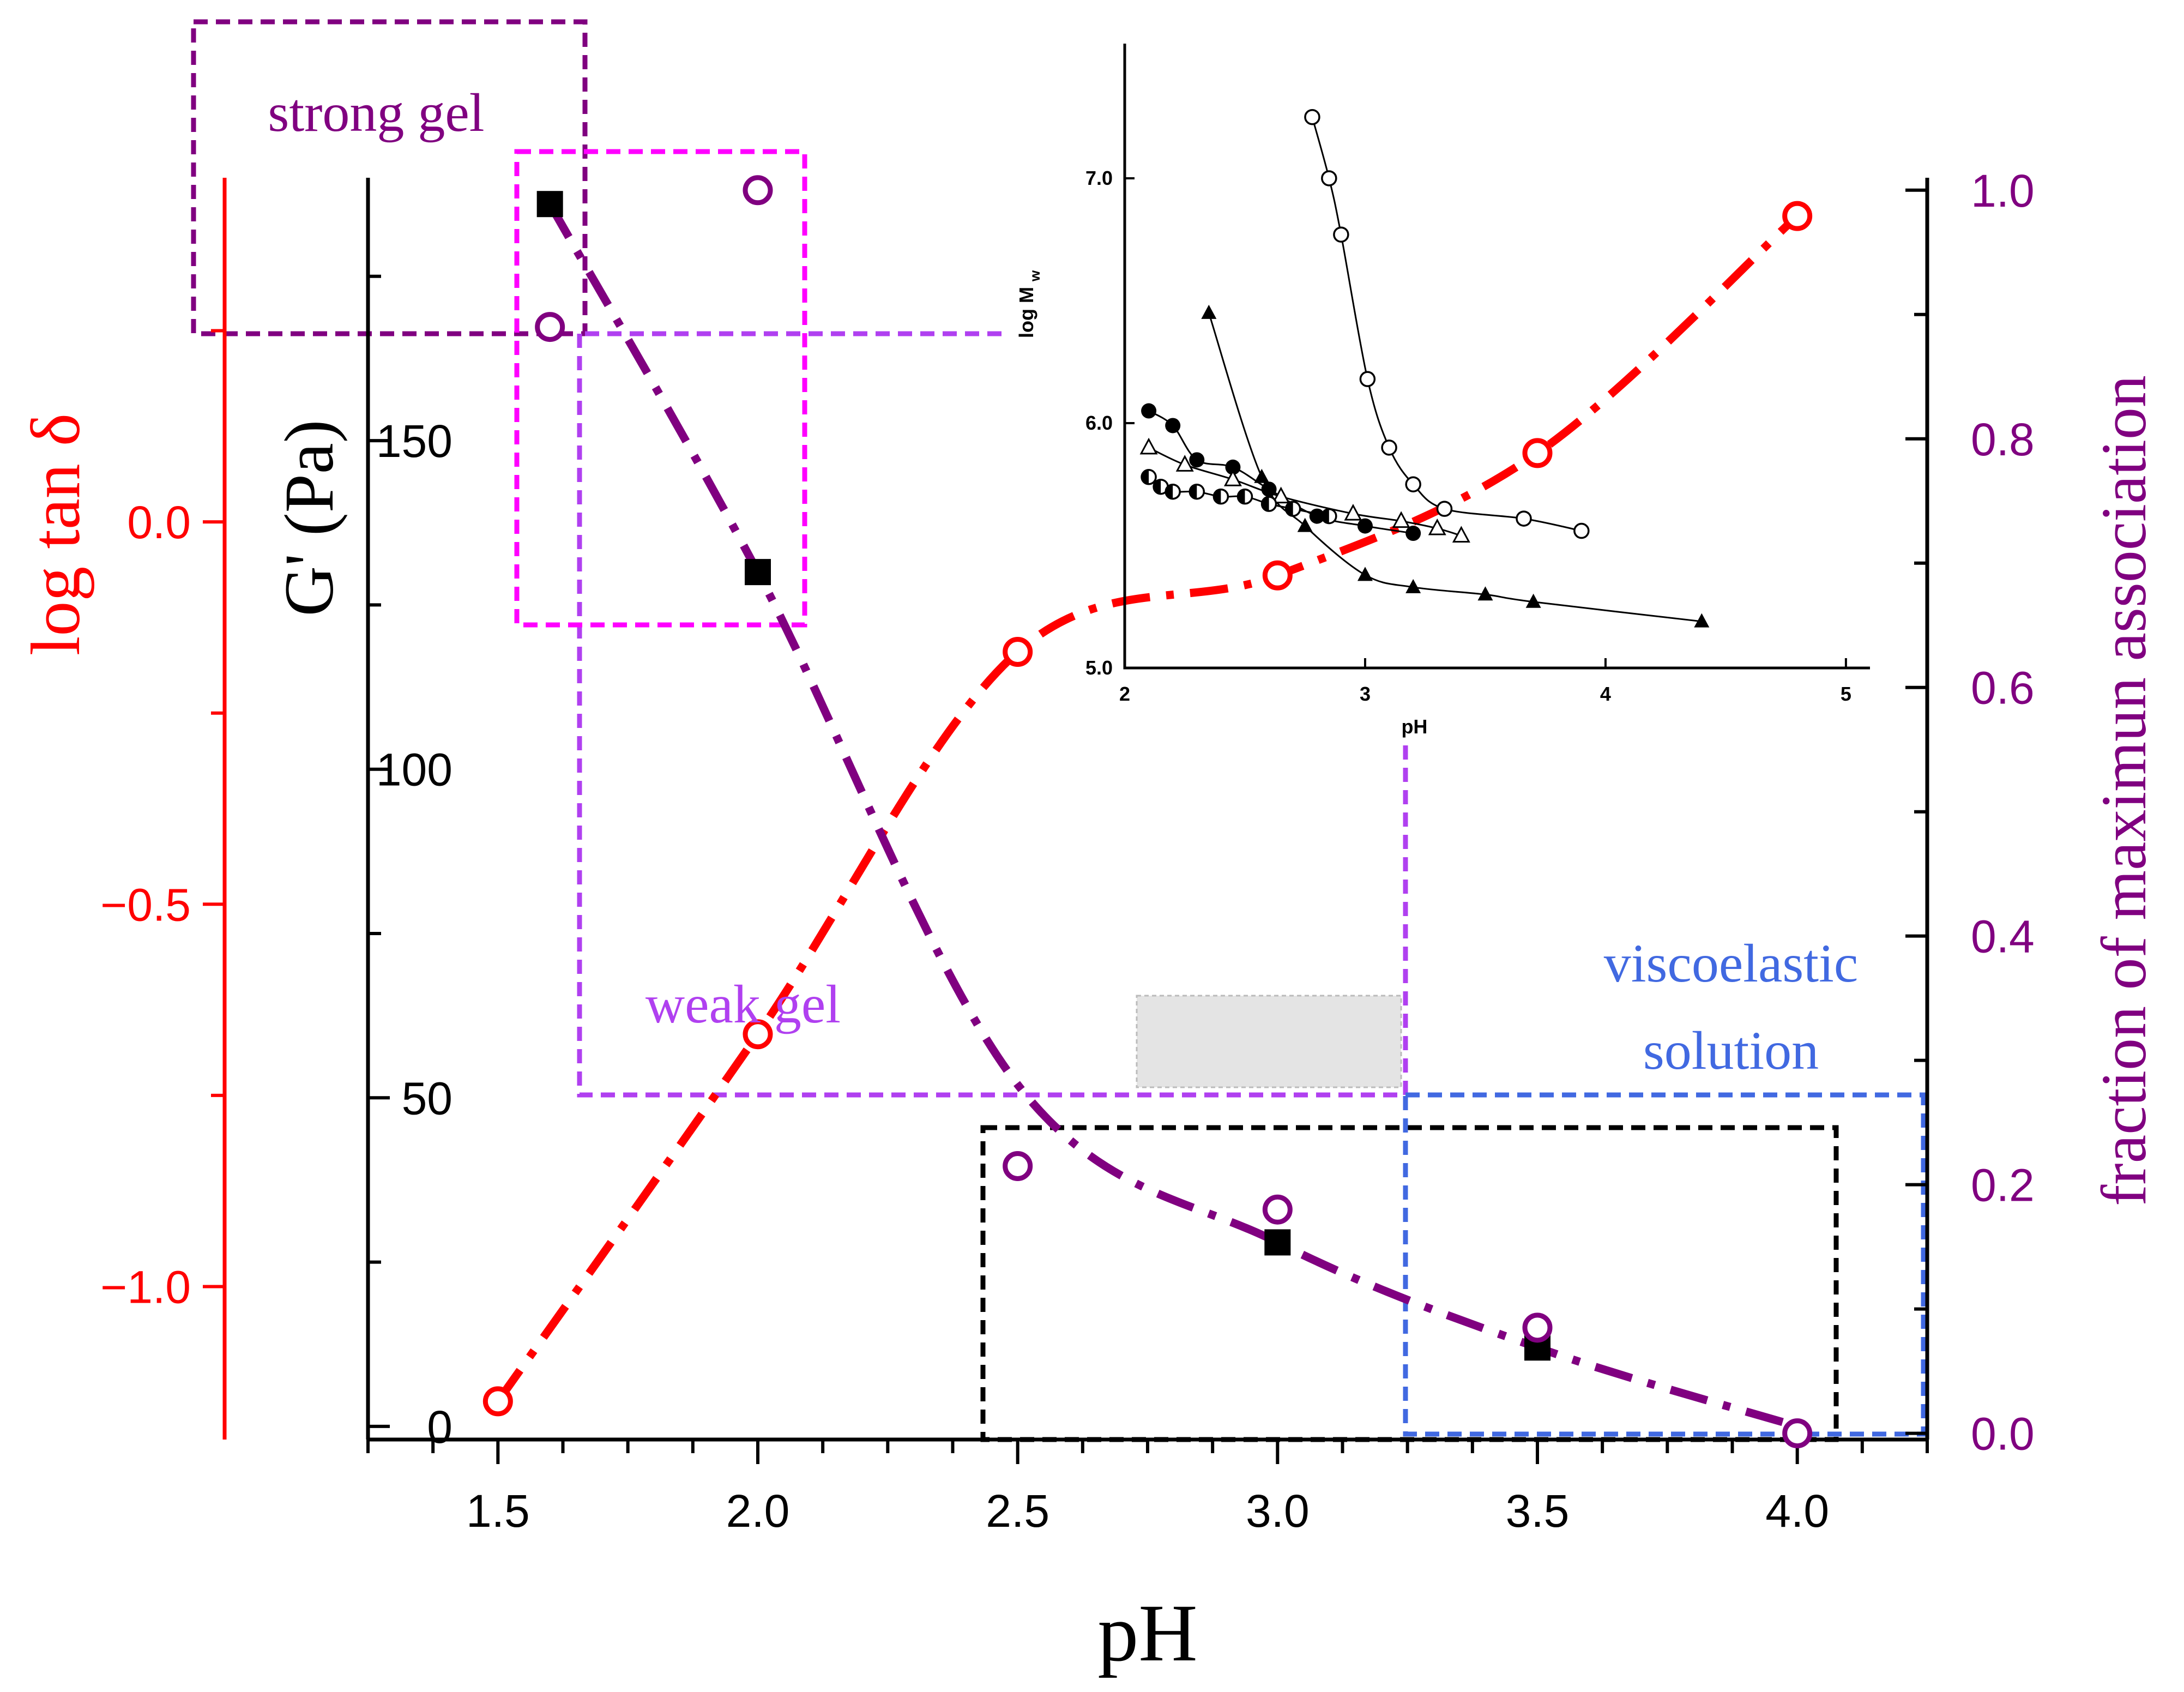  I want to click on logtan-tick-label: −1.0, so click(145, 1288).